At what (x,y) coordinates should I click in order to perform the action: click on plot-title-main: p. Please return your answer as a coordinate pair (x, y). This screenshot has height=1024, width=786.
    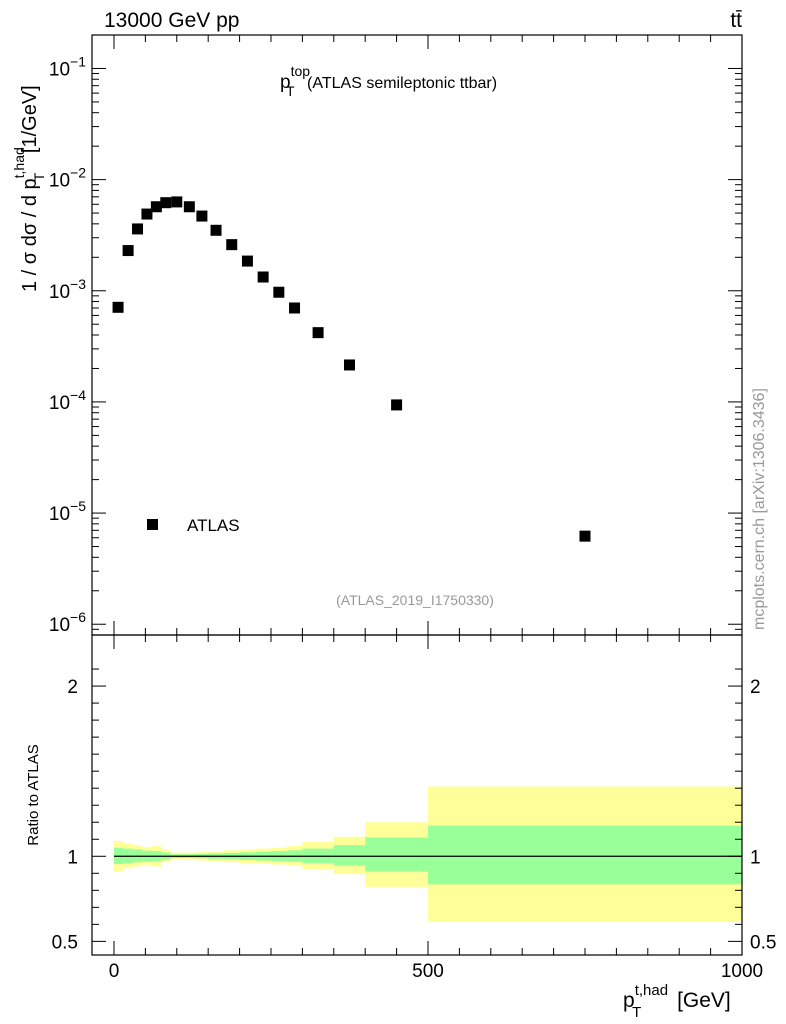
    Looking at the image, I should click on (285, 82).